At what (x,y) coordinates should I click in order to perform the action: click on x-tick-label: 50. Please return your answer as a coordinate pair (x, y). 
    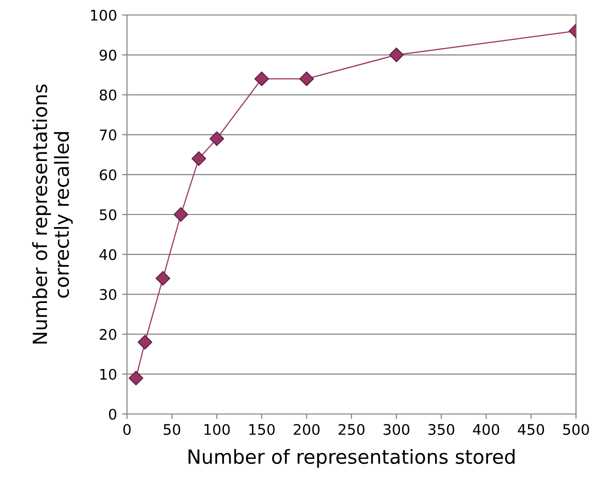
    Looking at the image, I should click on (172, 430).